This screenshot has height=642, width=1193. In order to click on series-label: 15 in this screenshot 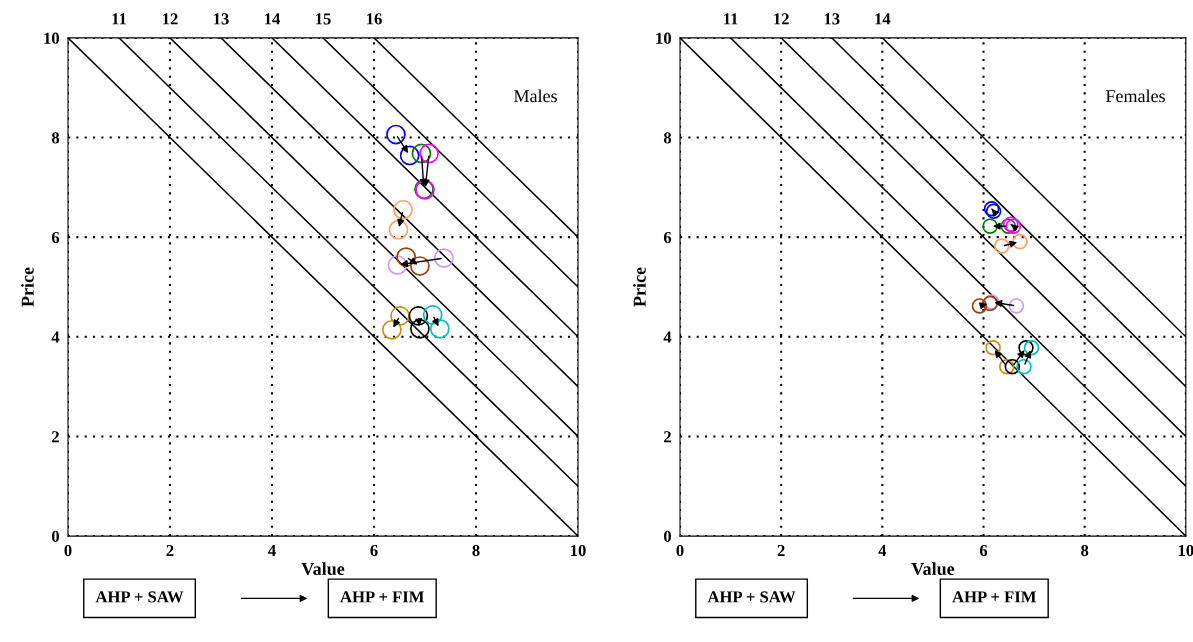, I will do `click(323, 19)`.